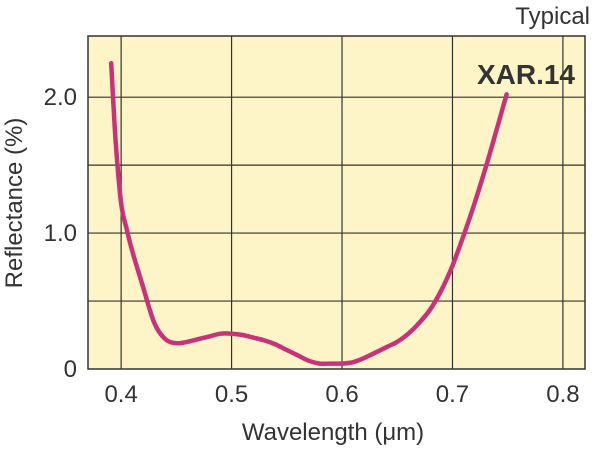  I want to click on x-tick-label: 0.7, so click(452, 394).